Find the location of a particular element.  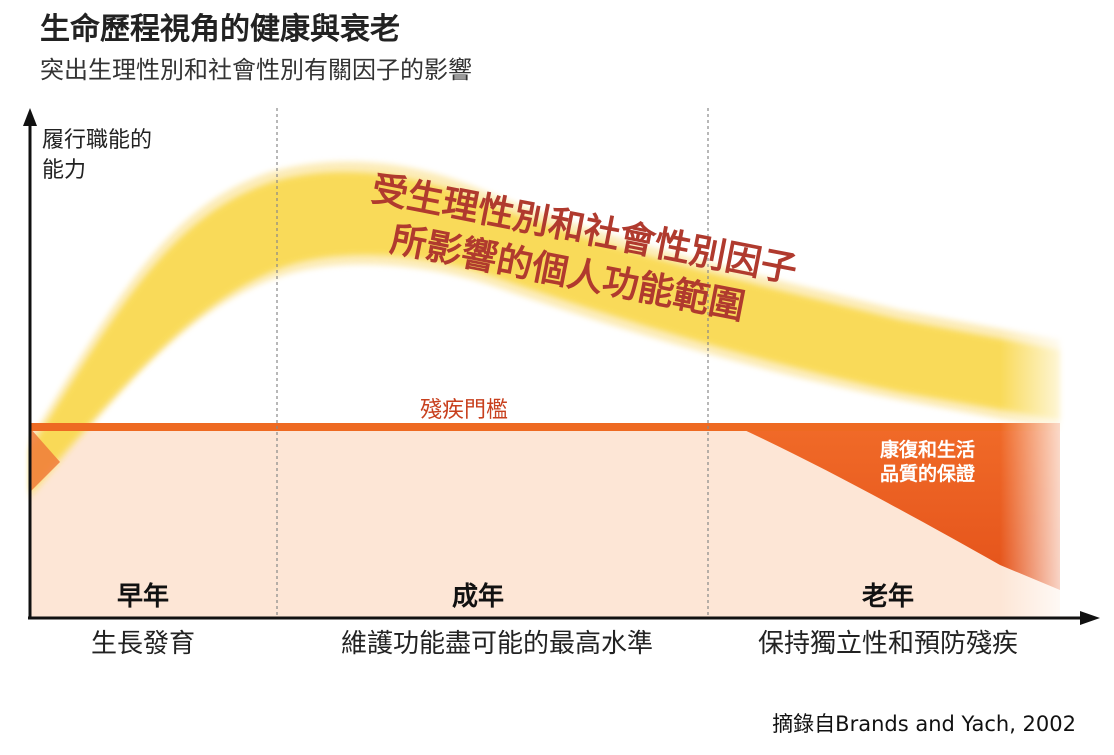

source-credit: 摘錄自Brands and Yach, 2002 is located at coordinates (924, 724).